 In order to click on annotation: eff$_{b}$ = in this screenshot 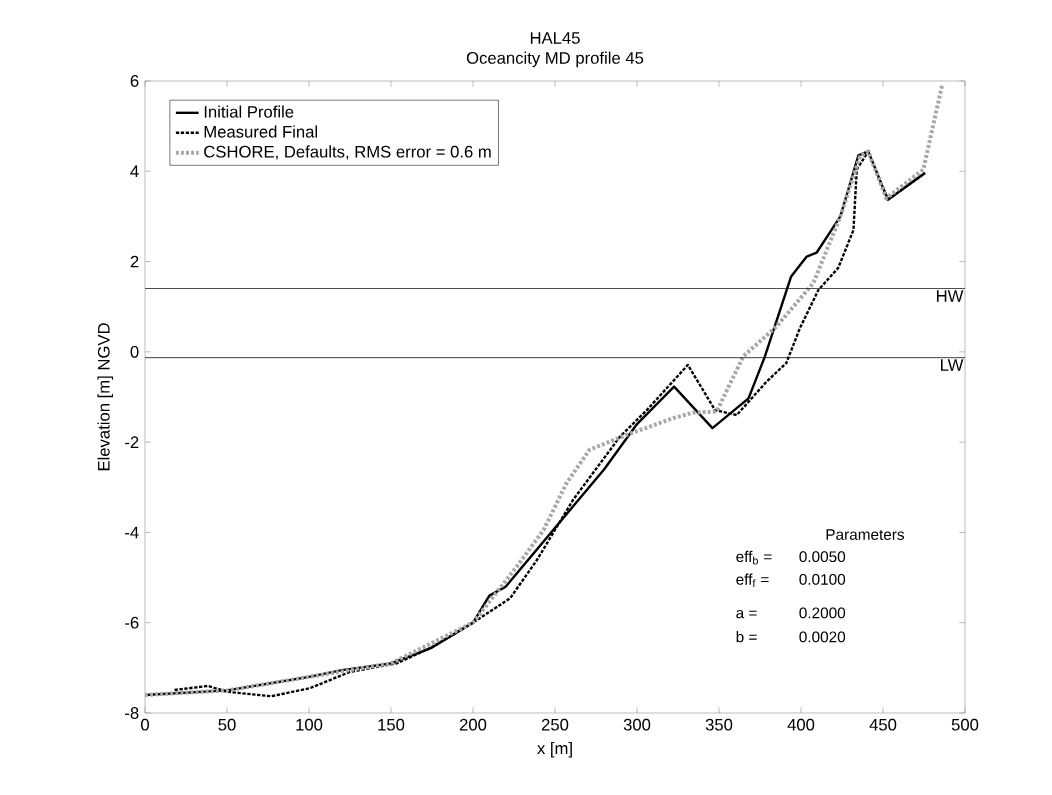, I will do `click(754, 557)`.